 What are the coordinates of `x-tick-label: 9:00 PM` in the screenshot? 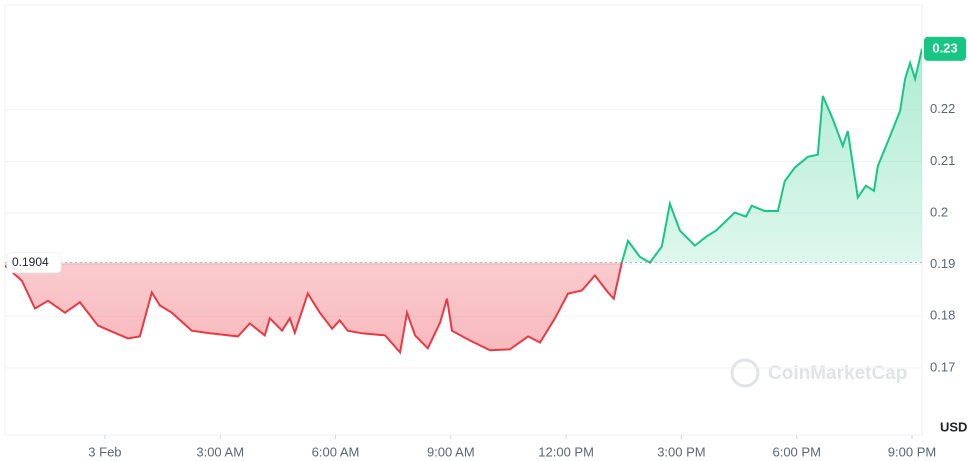 It's located at (912, 451).